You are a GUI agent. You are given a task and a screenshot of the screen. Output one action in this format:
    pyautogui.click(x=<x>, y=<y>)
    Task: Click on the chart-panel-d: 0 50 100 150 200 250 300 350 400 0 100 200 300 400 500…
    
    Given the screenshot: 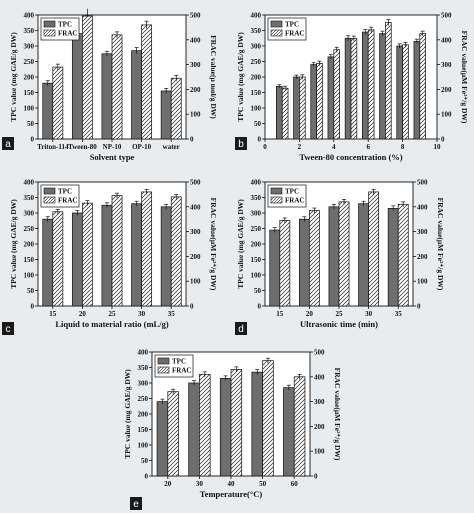 What is the action you would take?
    pyautogui.click(x=340, y=257)
    